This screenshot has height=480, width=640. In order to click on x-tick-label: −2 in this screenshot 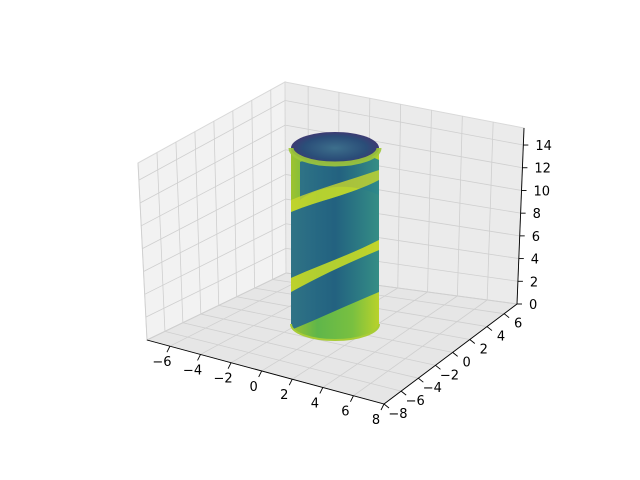, I will do `click(223, 379)`.